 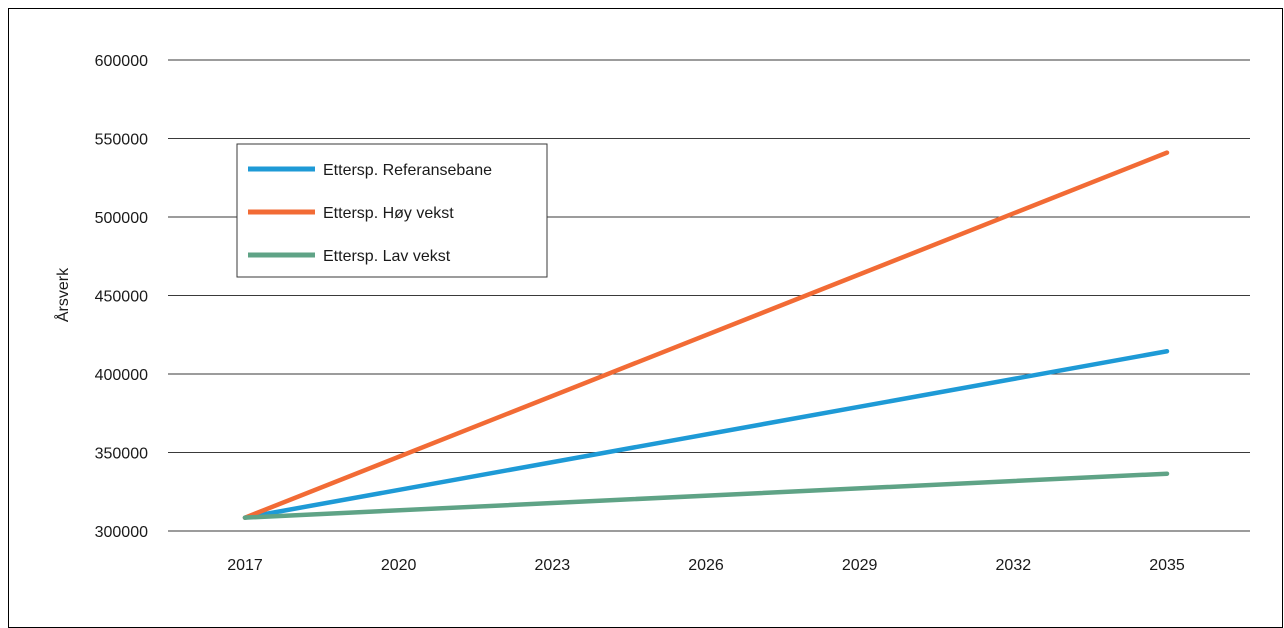 I want to click on y-tick-label: 550000, so click(x=121, y=140).